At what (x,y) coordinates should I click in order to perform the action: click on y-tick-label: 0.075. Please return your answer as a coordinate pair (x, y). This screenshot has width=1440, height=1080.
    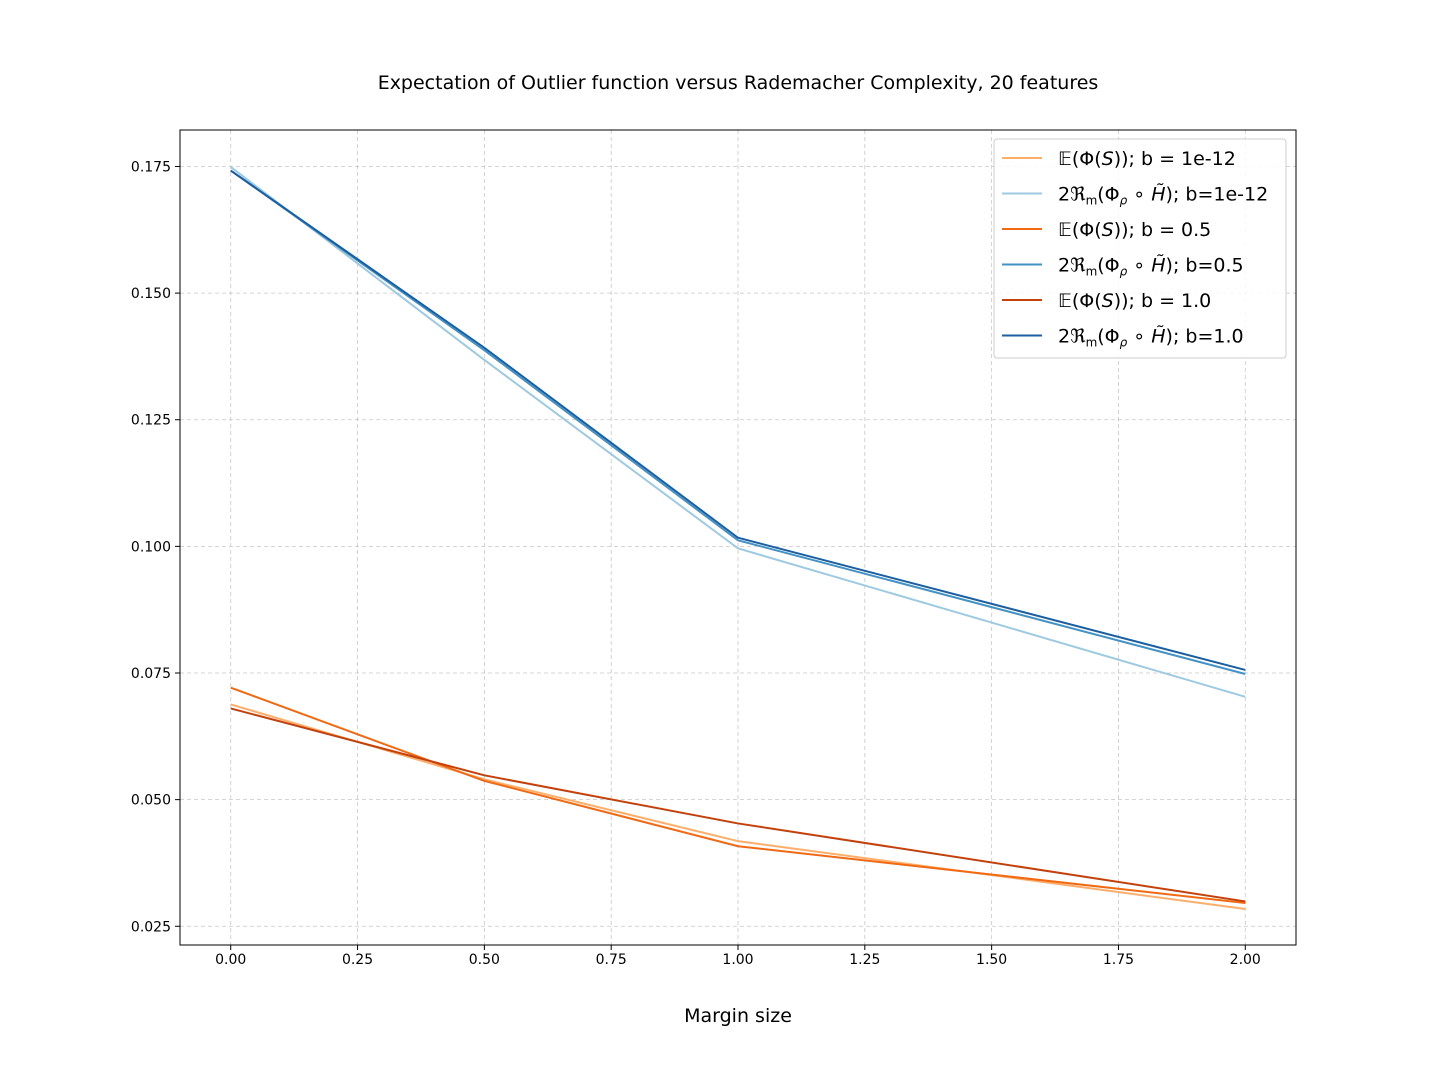
    Looking at the image, I should click on (151, 674).